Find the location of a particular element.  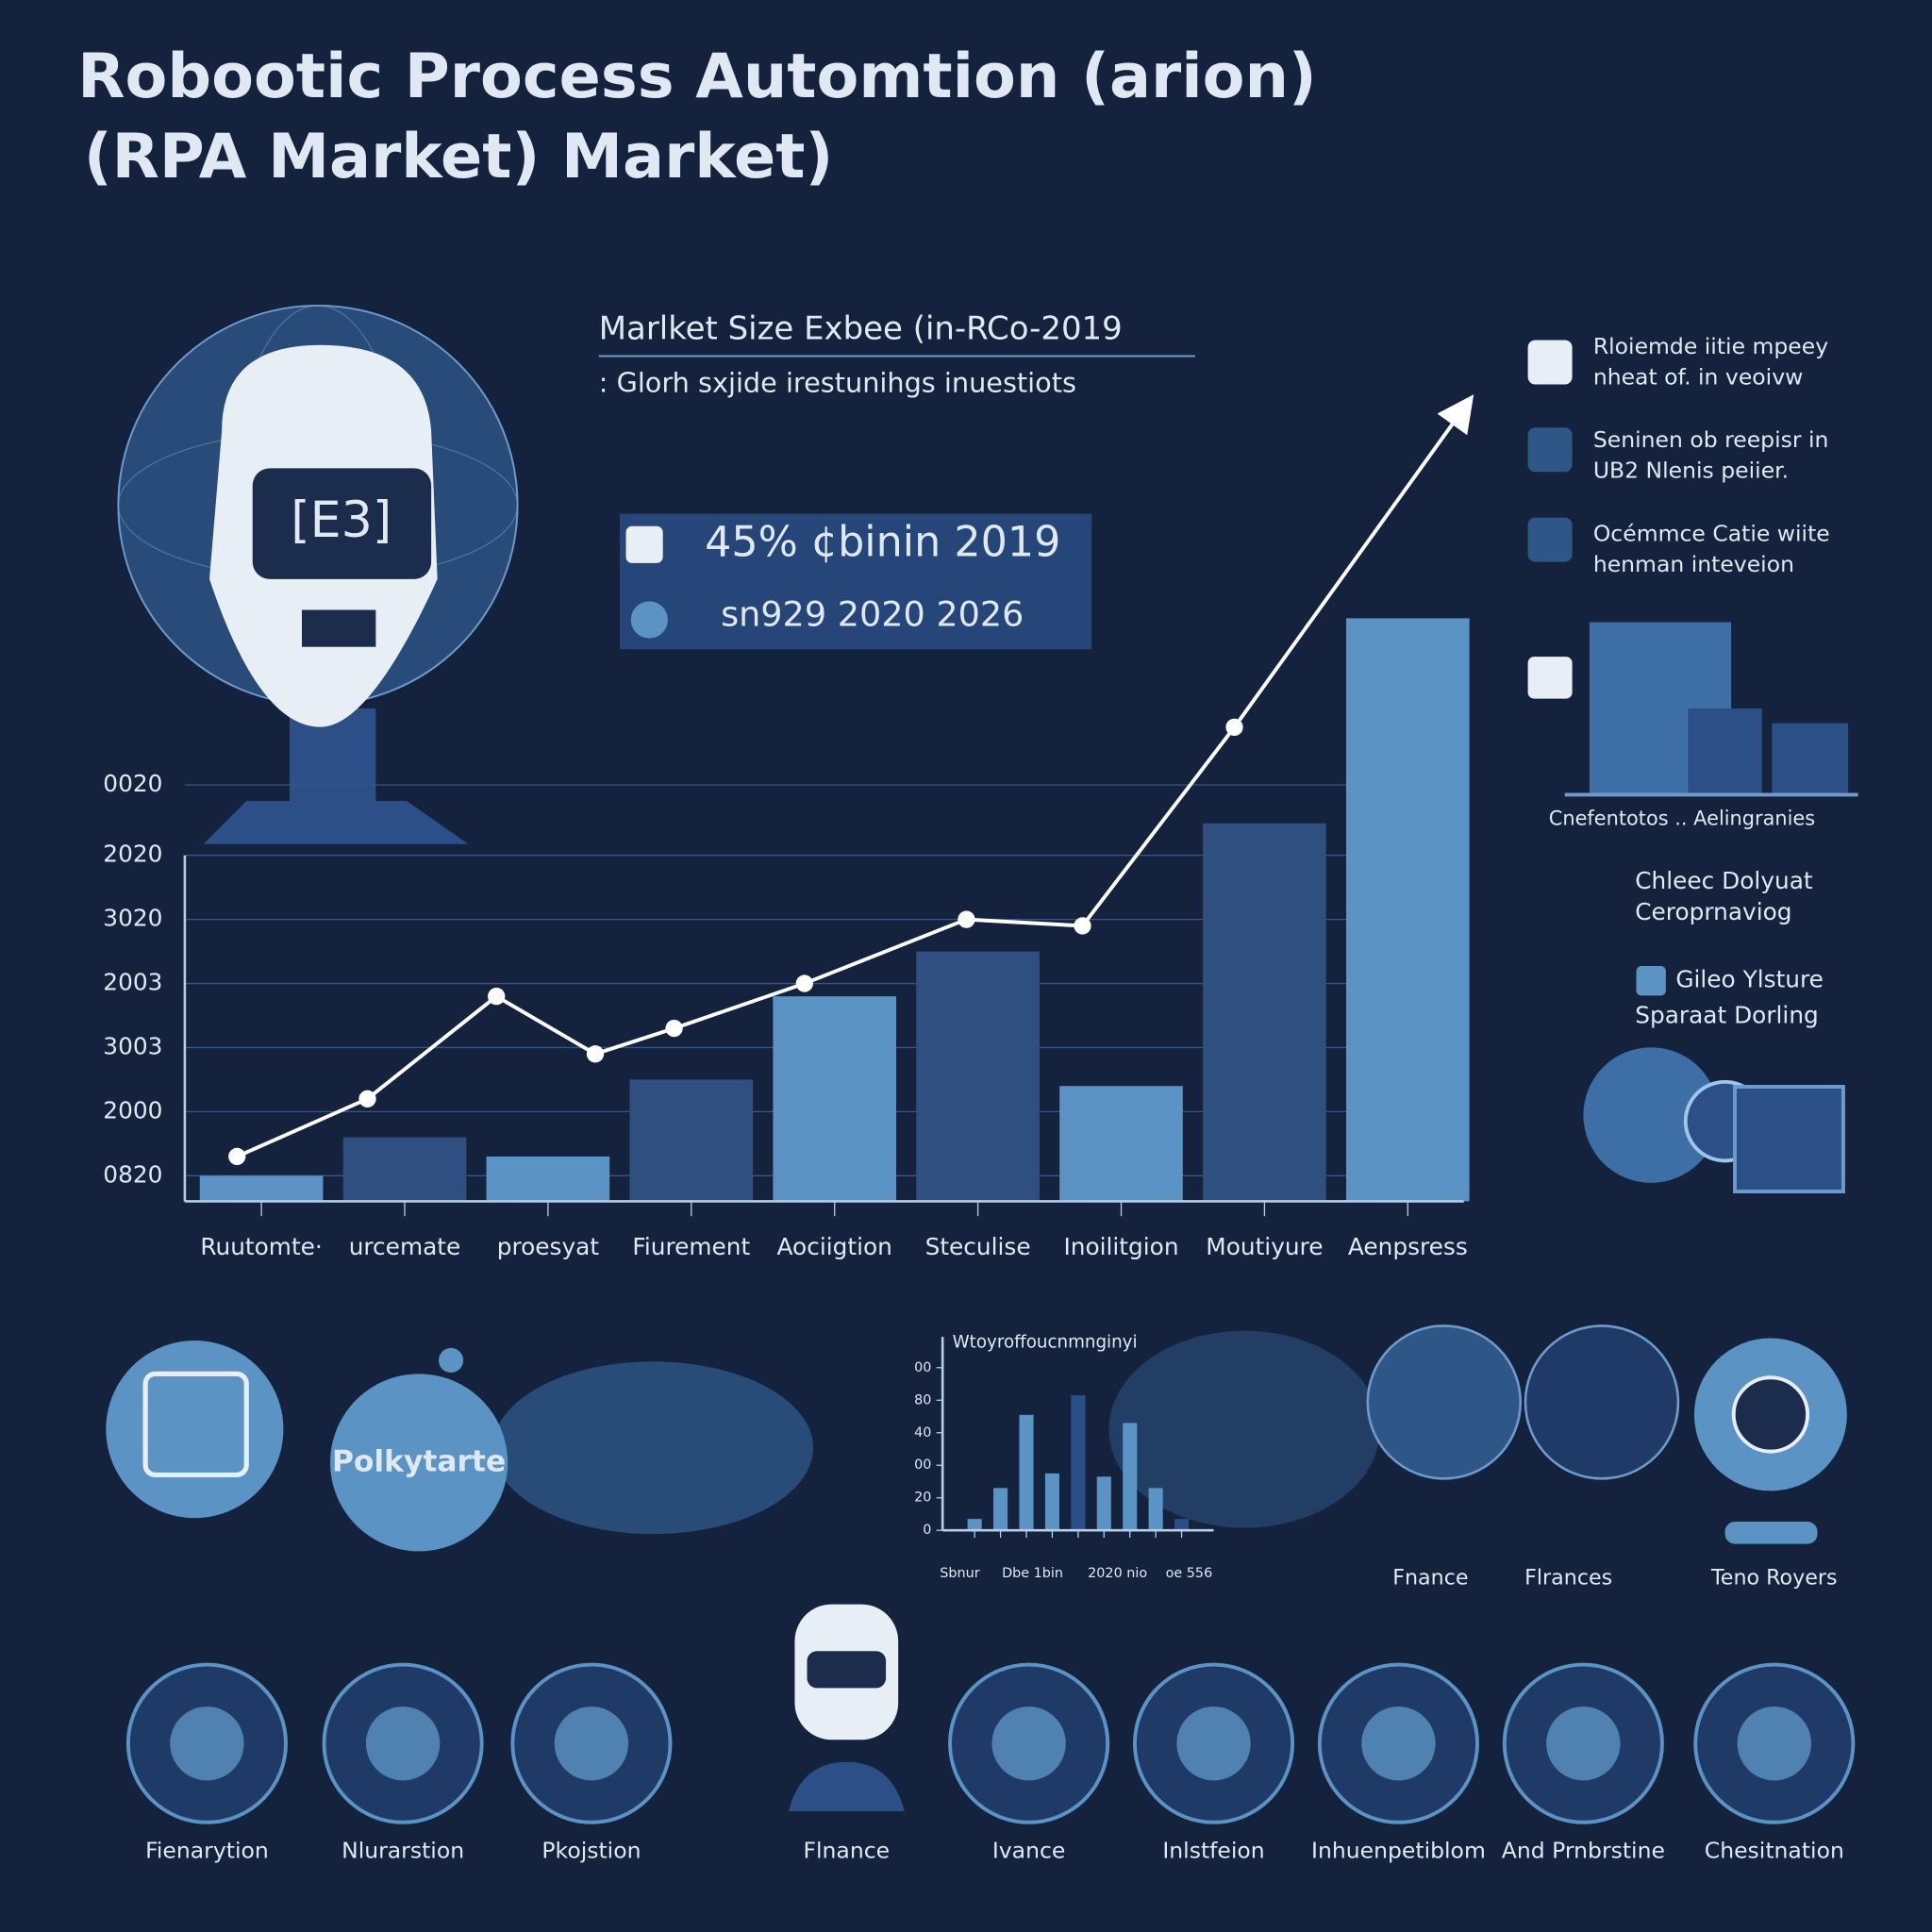

x-tick-label: proesyat is located at coordinates (549, 1246).